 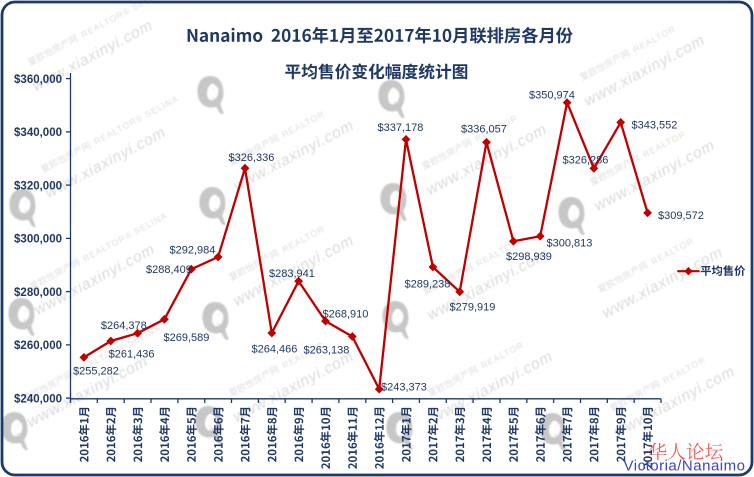 I want to click on svg-text: $261,436, so click(x=132, y=355).